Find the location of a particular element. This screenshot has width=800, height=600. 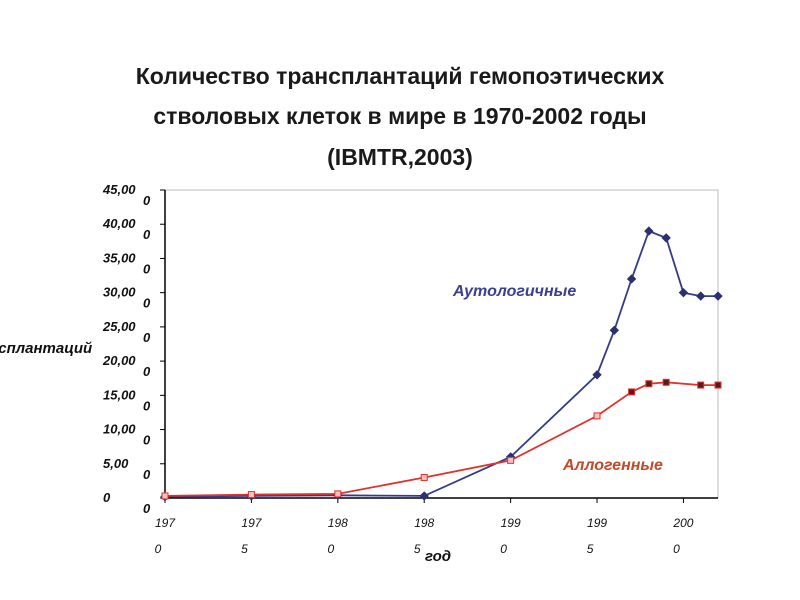

y-tick-label: 20,00 is located at coordinates (119, 360).